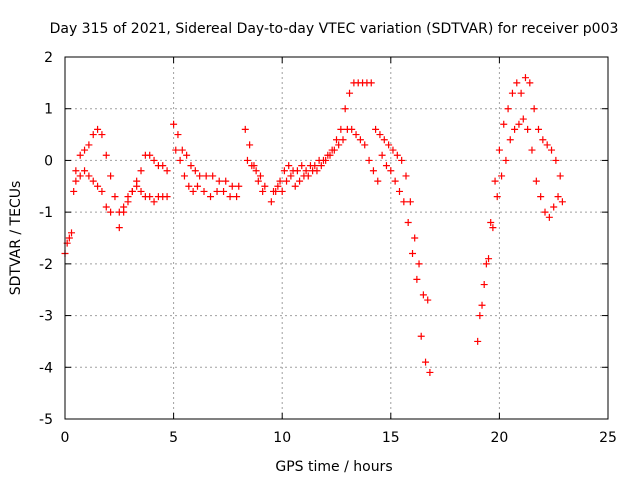  What do you see at coordinates (46, 213) in the screenshot?
I see `y-tick-label: -1` at bounding box center [46, 213].